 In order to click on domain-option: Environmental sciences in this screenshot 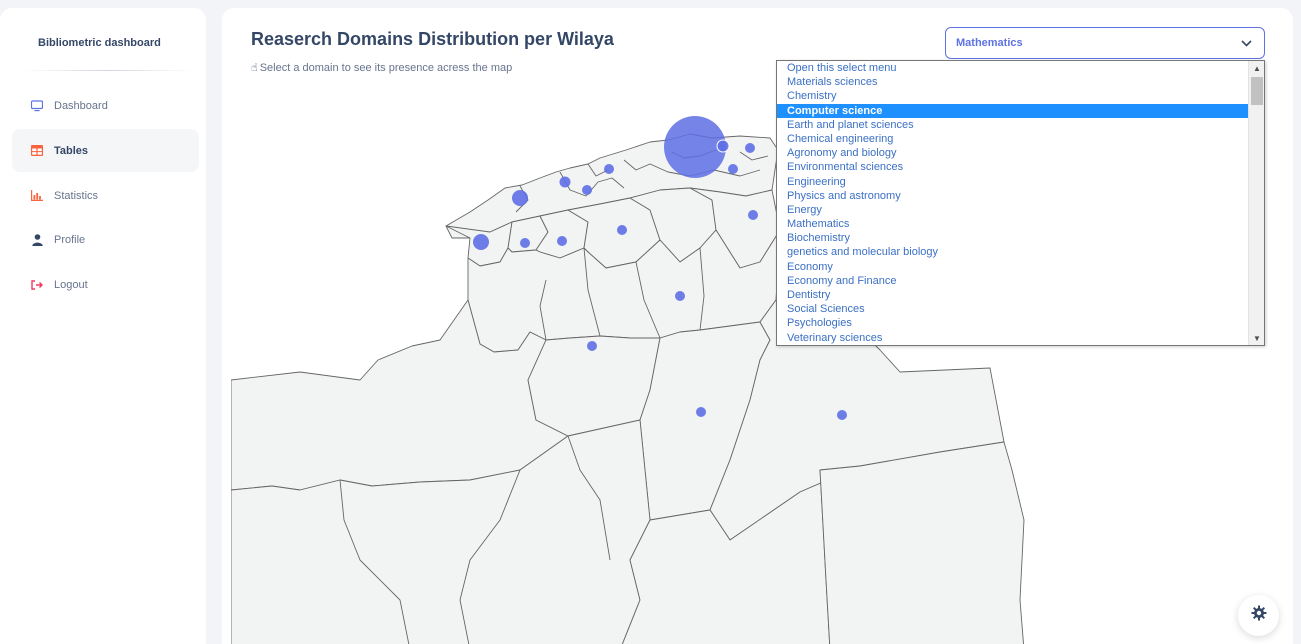, I will do `click(845, 167)`.